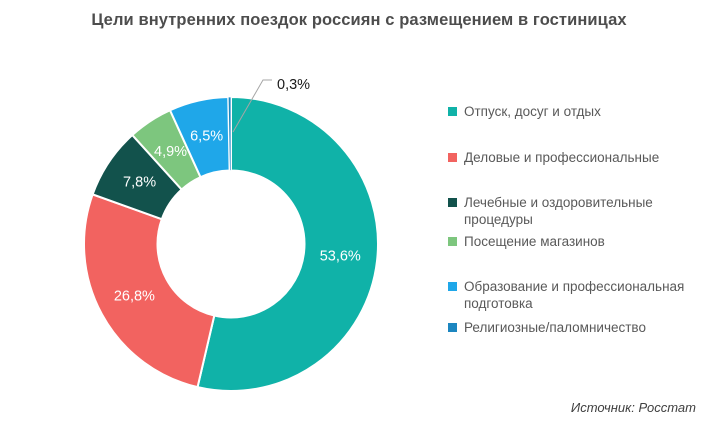  Describe the element at coordinates (633, 407) in the screenshot. I see `source-note: Источник: Росстат` at that location.